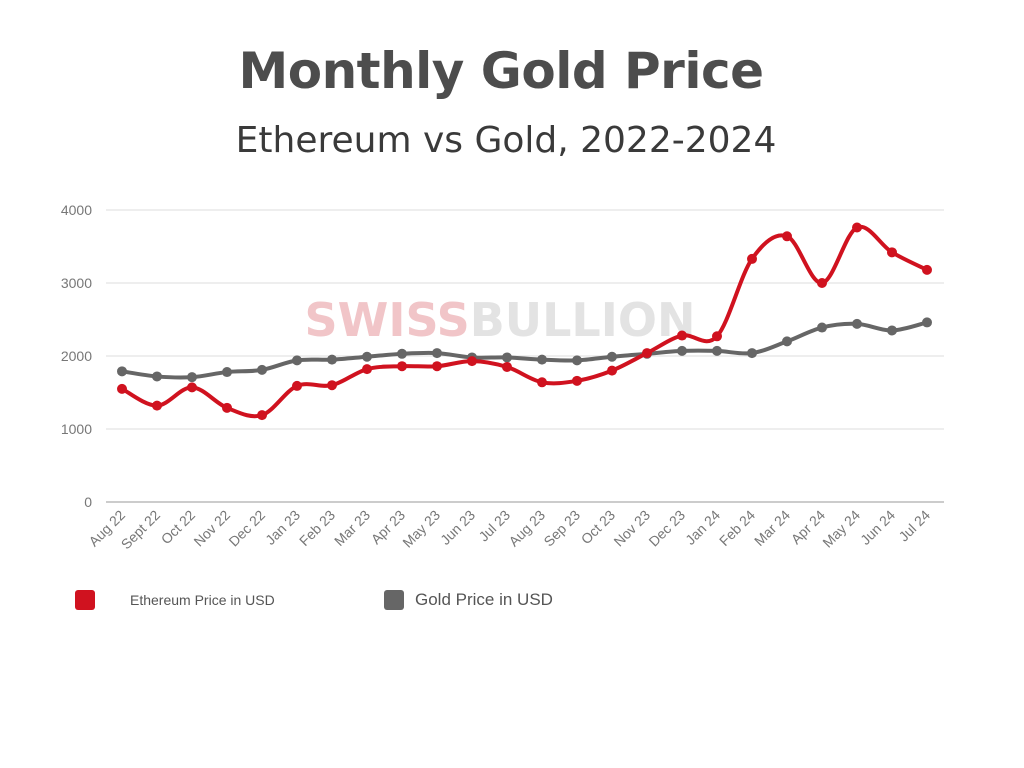  Describe the element at coordinates (246, 528) in the screenshot. I see `x-tick-label: Dec 22` at that location.